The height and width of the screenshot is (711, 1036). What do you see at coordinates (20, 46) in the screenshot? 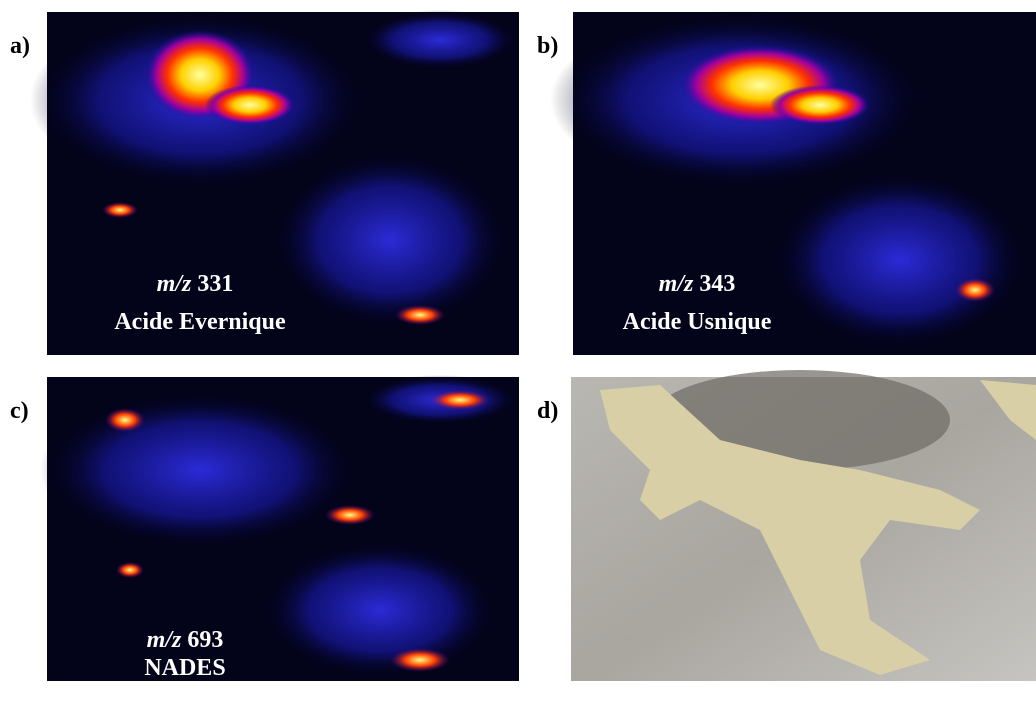
I see `panel-label: a)` at bounding box center [20, 46].